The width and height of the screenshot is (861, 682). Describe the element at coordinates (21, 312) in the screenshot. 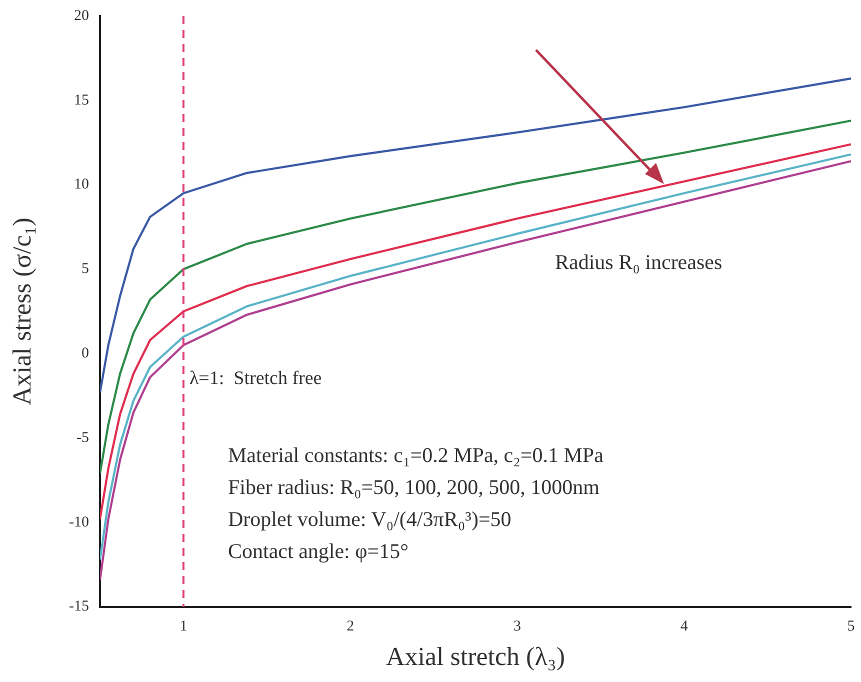

I see `y-axis-title: Axial stress (σ/c₁)` at that location.